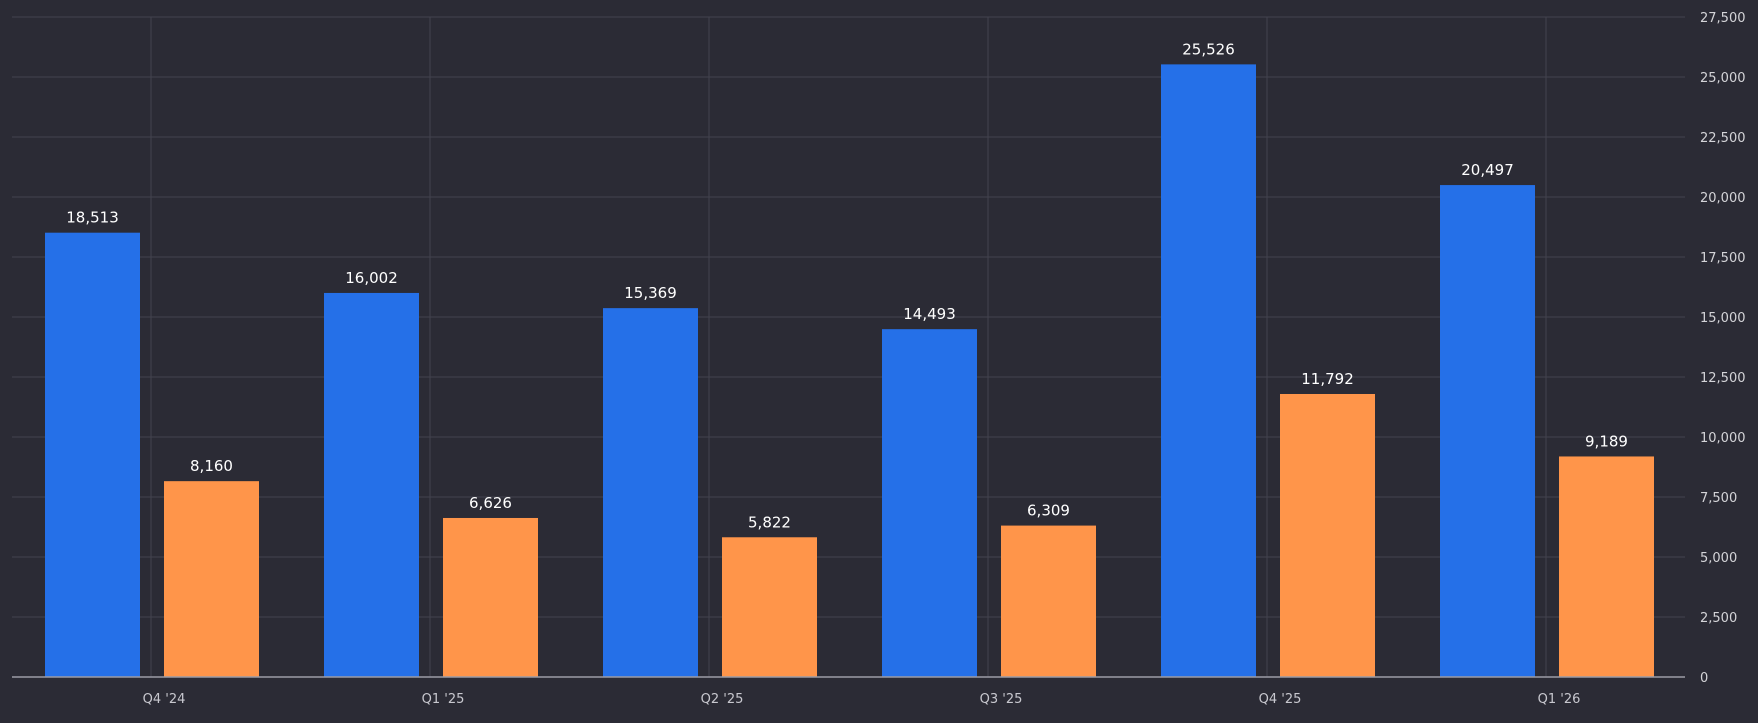 This screenshot has width=1758, height=723. What do you see at coordinates (1723, 438) in the screenshot?
I see `y-tick-label: 10,000` at bounding box center [1723, 438].